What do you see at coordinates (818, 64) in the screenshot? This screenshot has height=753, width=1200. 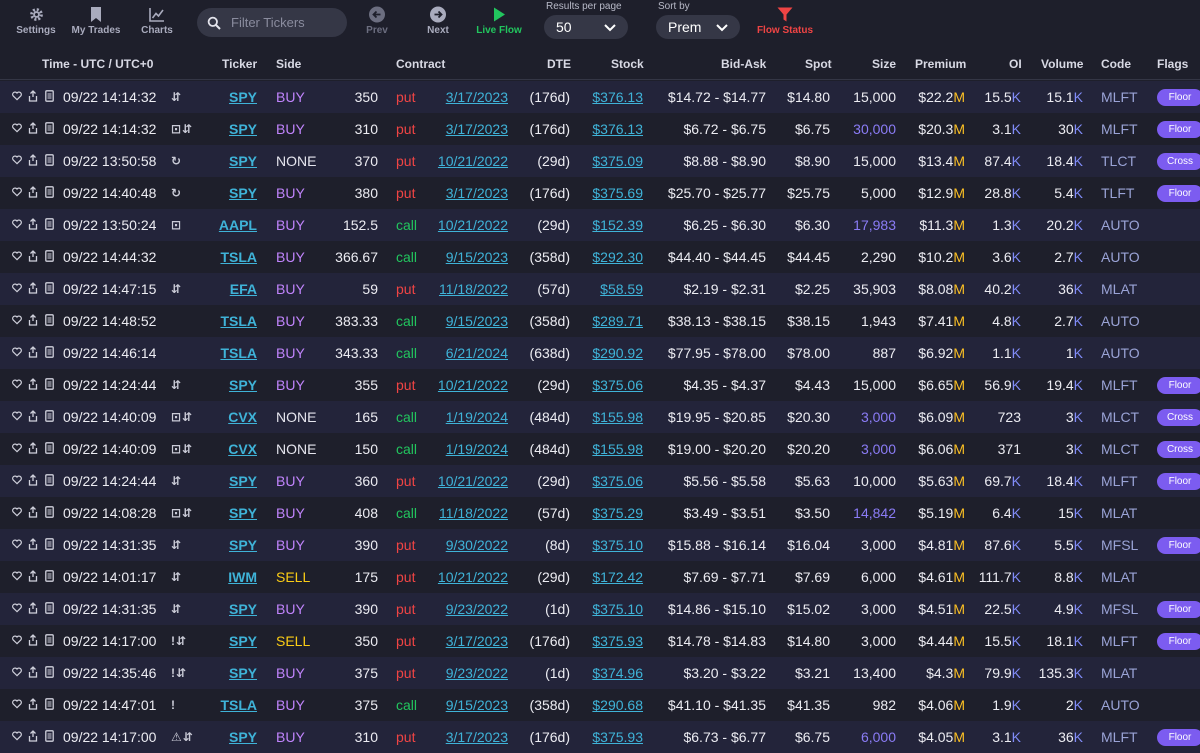 I see `col-spot: Spot` at bounding box center [818, 64].